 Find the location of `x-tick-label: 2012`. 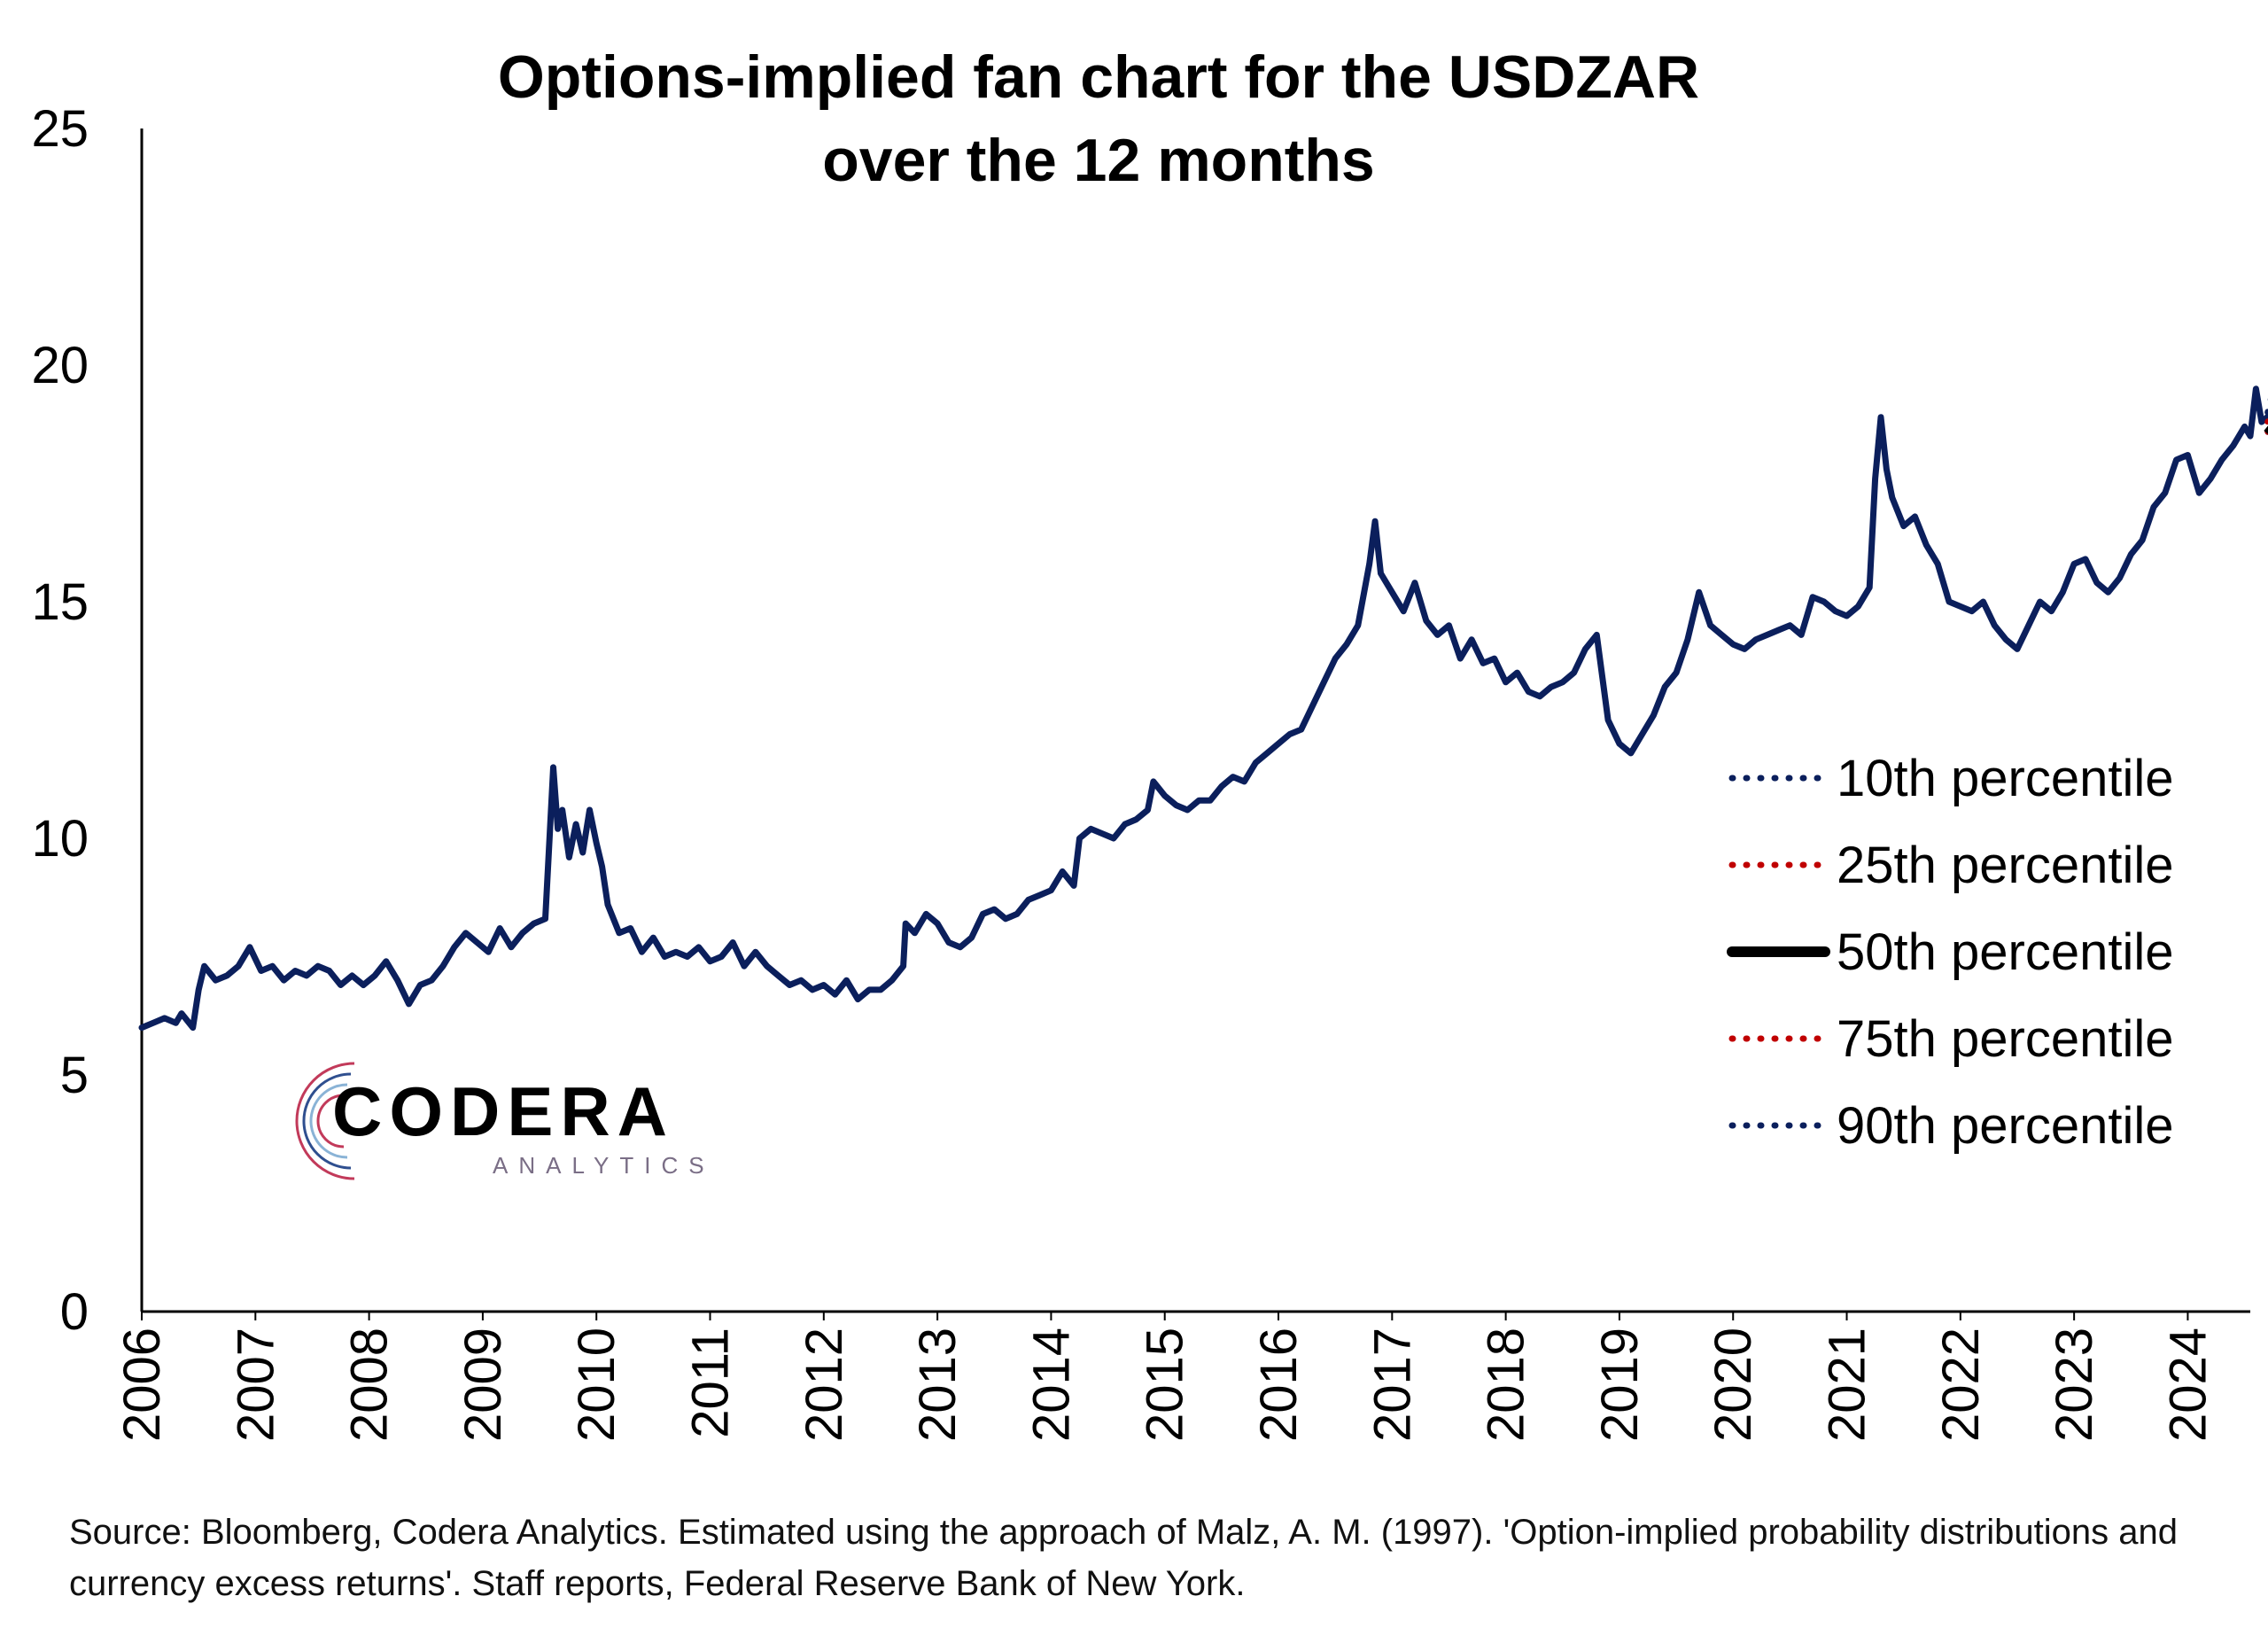

x-tick-label: 2012 is located at coordinates (824, 1385).